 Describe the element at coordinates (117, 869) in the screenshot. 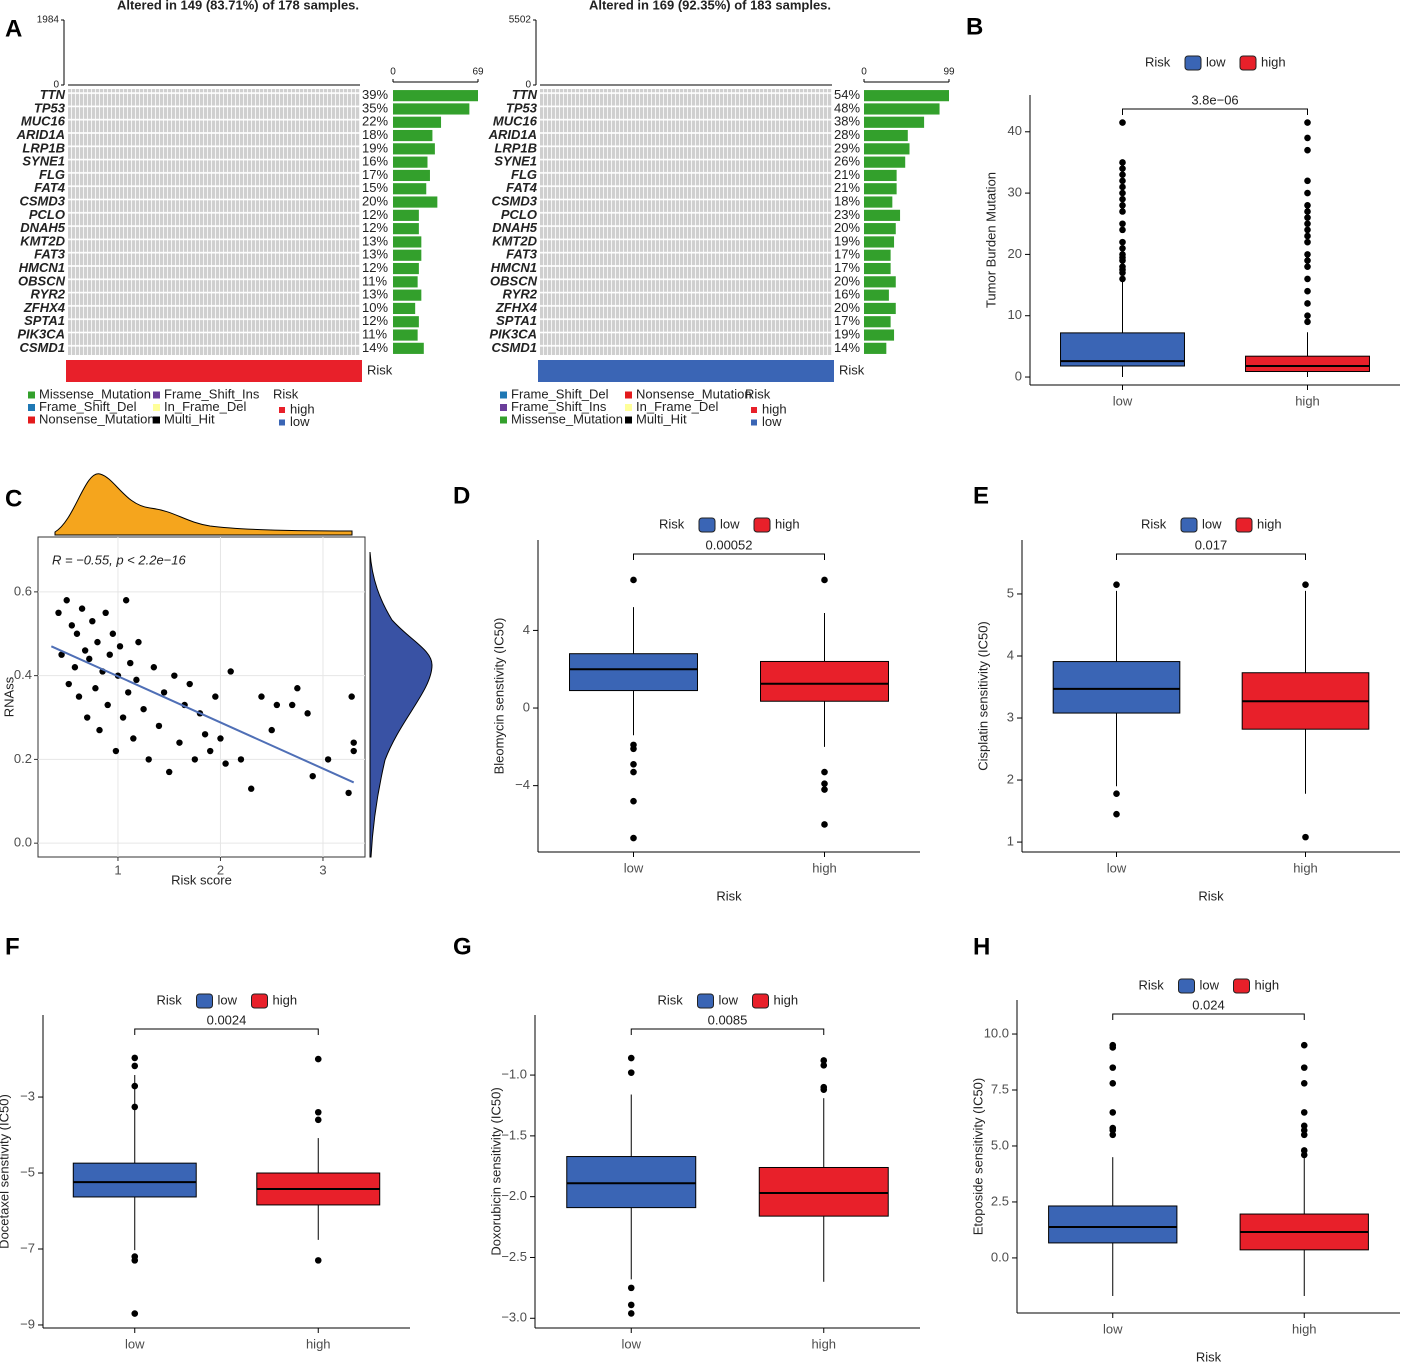

I see `x-tick-label: 1` at that location.